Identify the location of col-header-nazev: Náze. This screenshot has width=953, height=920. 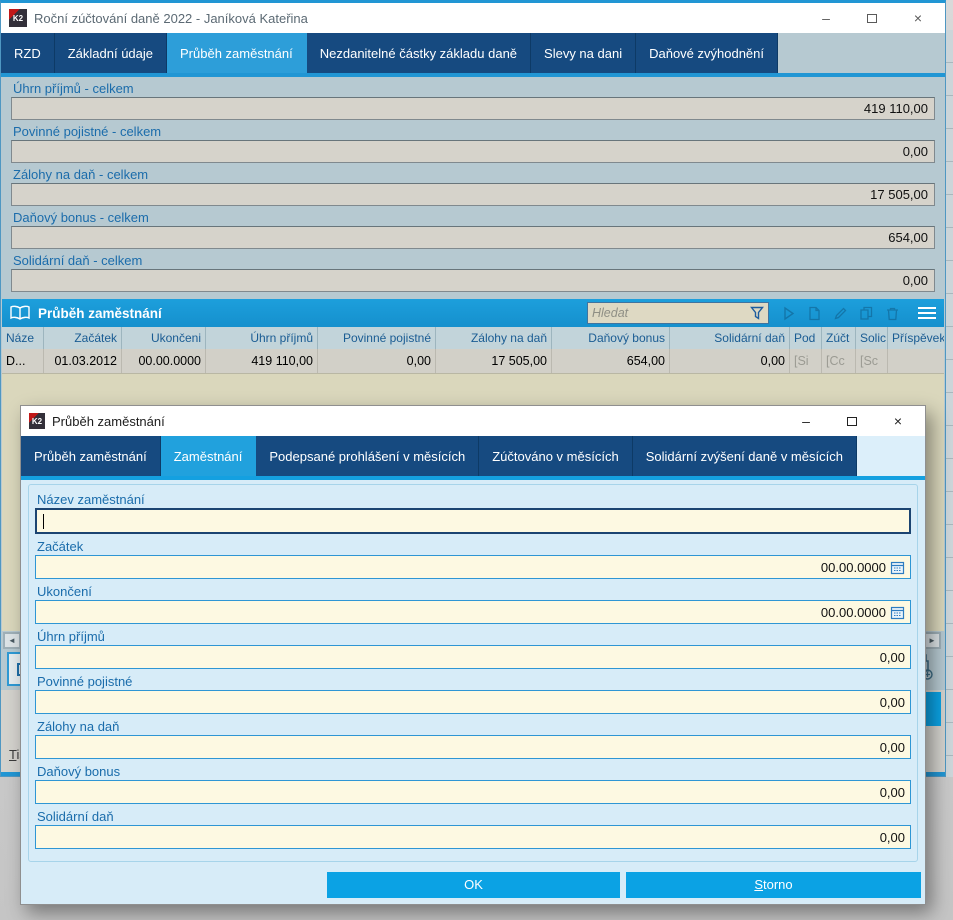
(23, 338).